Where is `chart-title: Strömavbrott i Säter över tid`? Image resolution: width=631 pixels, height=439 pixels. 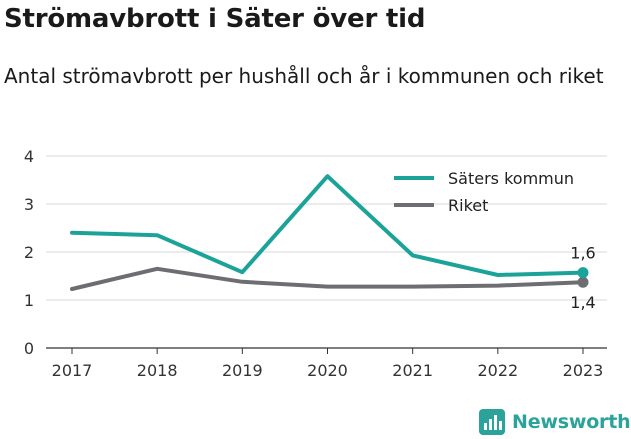 chart-title: Strömavbrott i Säter över tid is located at coordinates (215, 19).